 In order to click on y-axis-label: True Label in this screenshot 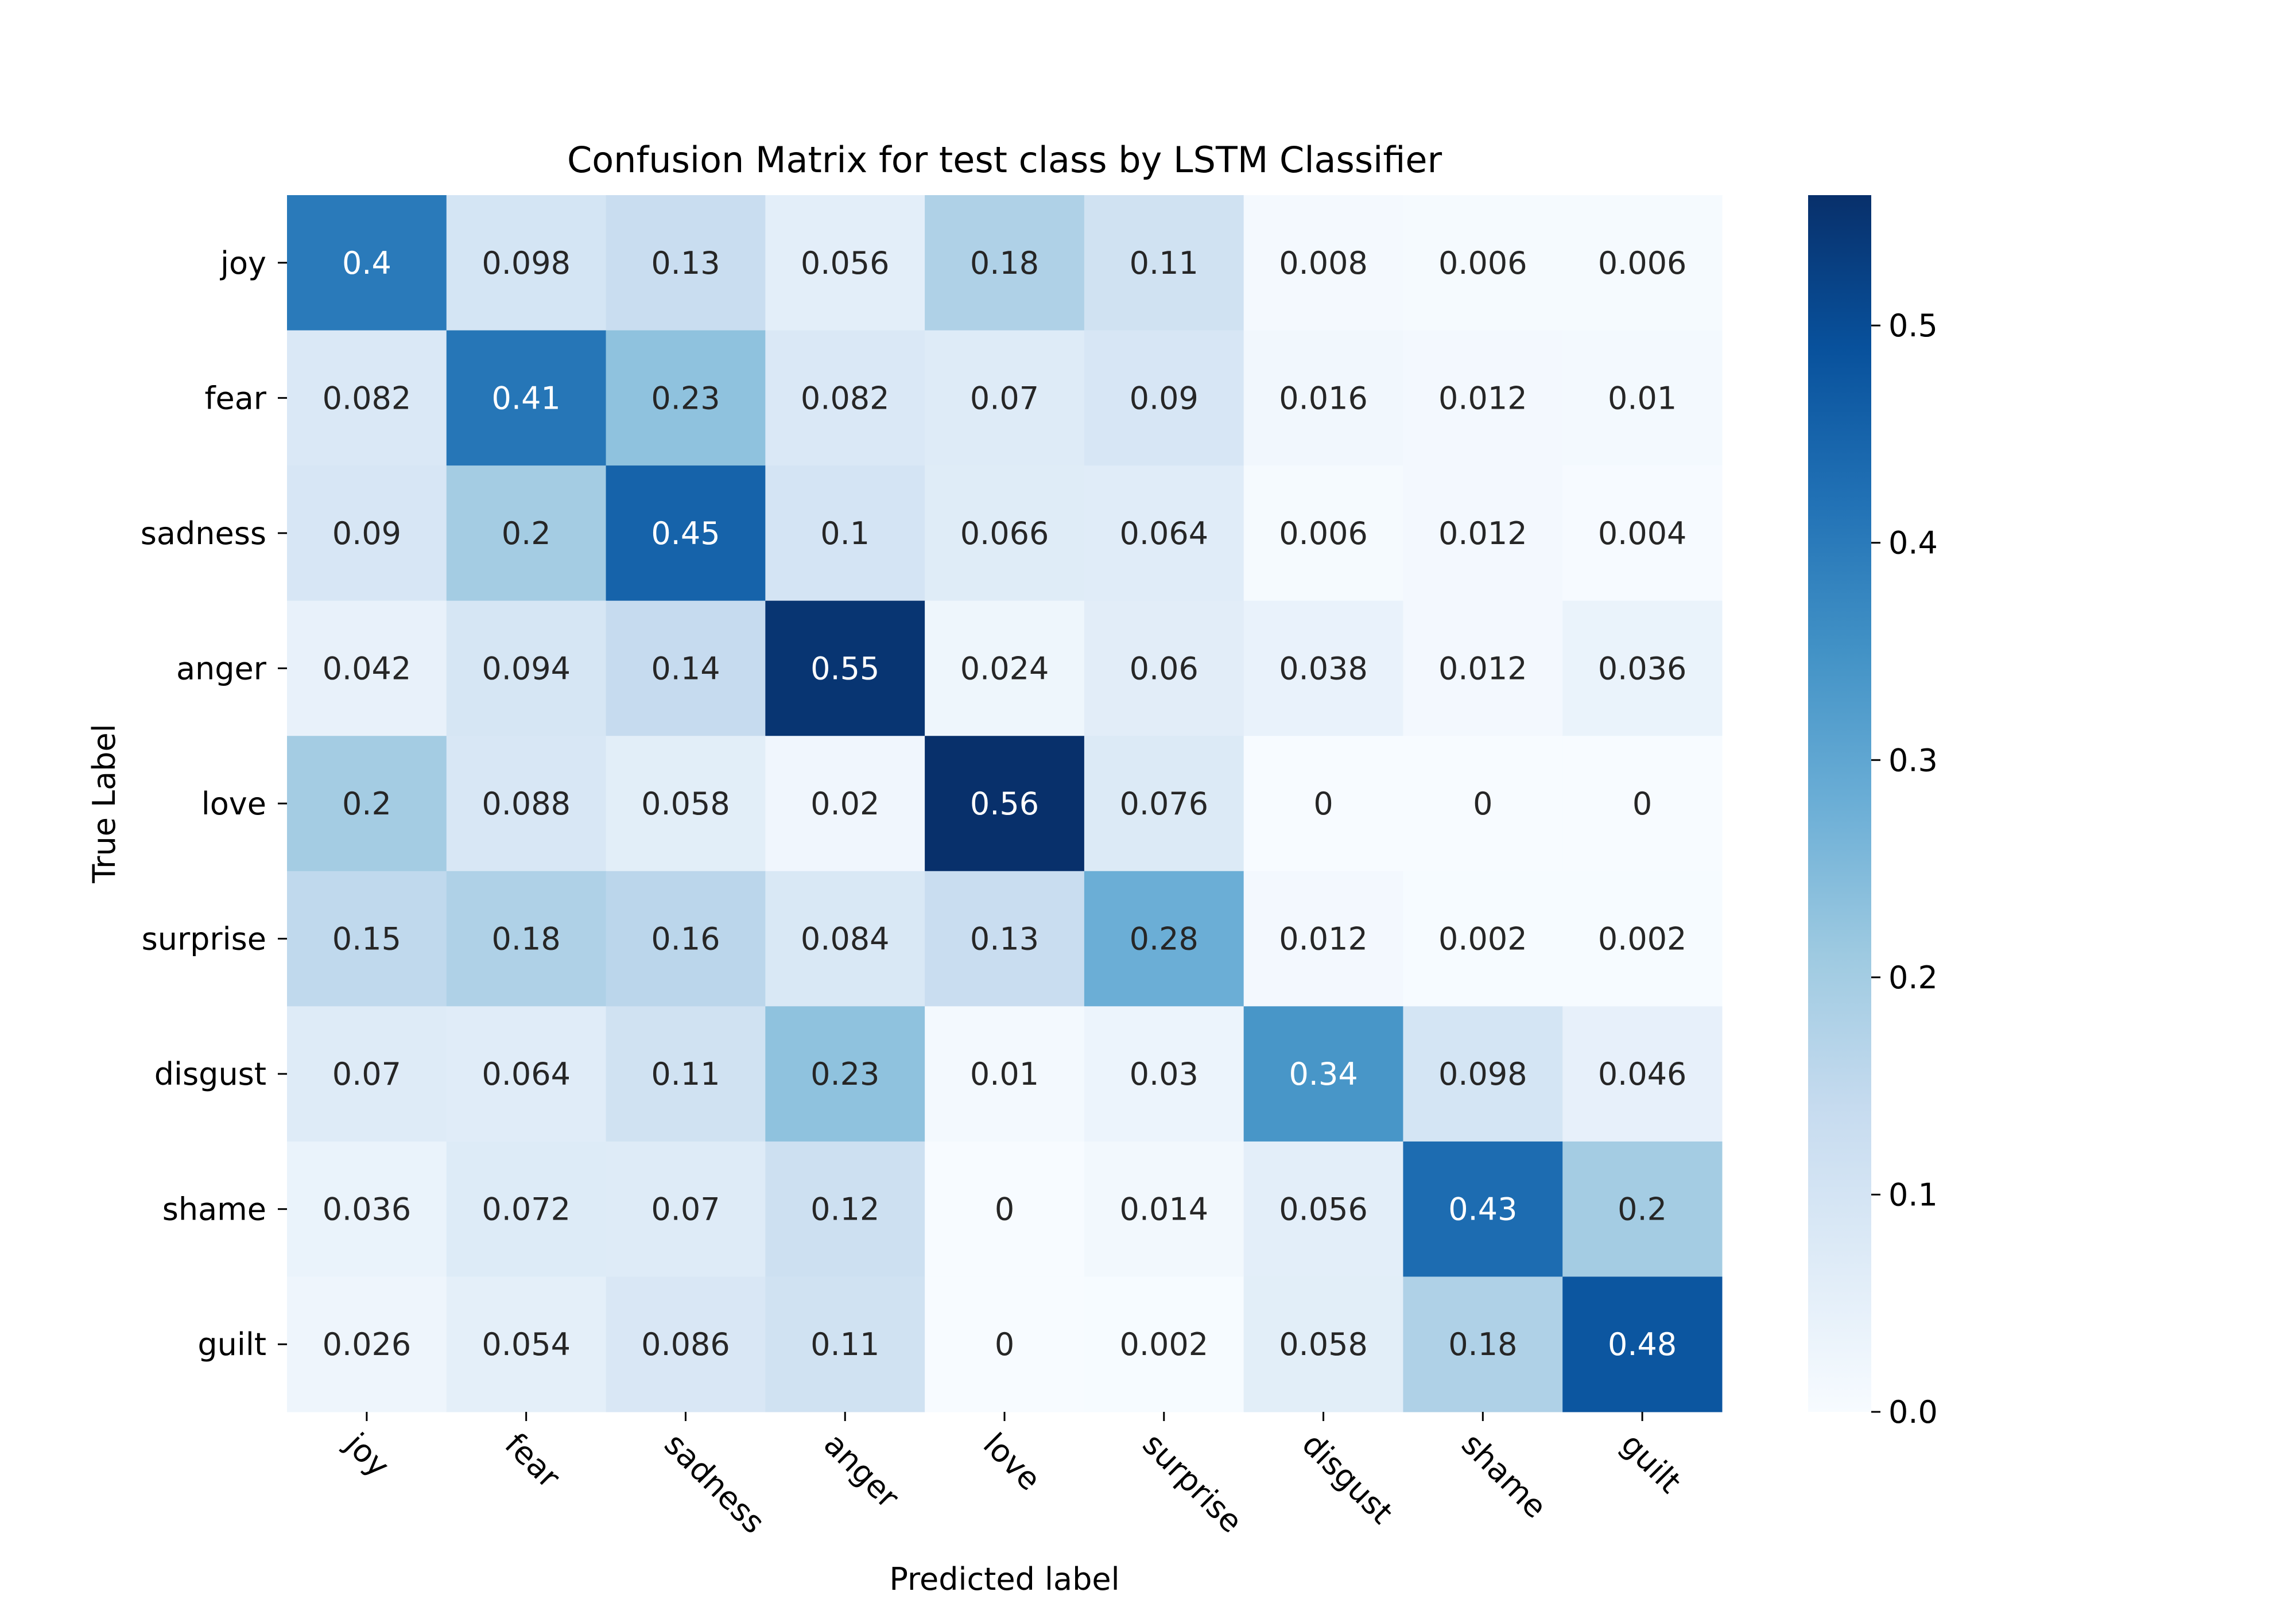, I will do `click(104, 804)`.